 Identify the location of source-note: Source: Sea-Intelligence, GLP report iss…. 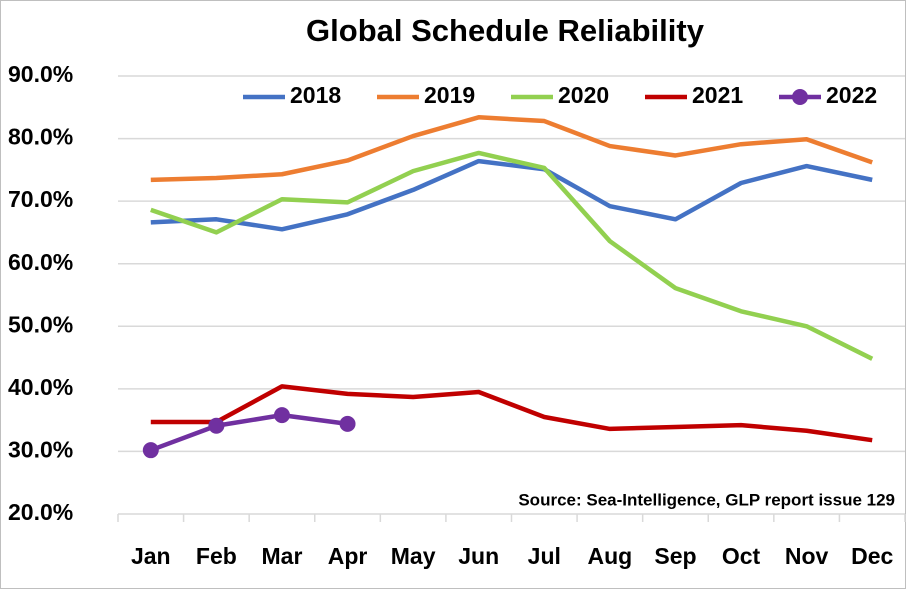
(706, 499).